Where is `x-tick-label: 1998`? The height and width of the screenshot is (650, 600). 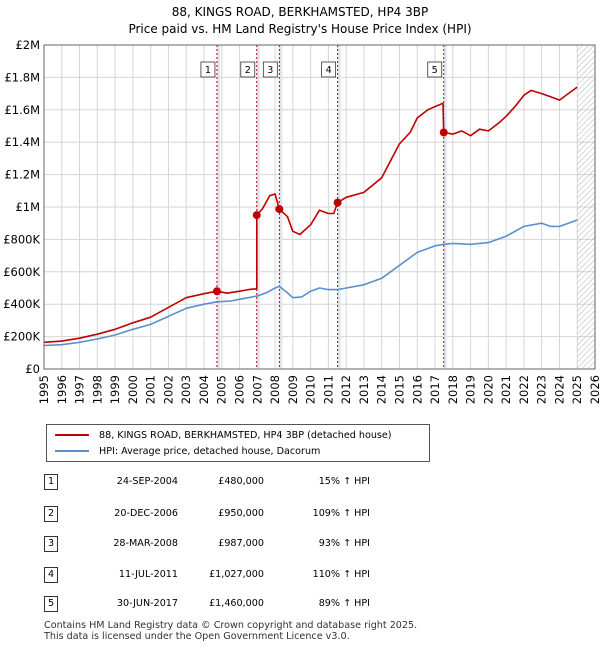 x-tick-label: 1998 is located at coordinates (97, 389).